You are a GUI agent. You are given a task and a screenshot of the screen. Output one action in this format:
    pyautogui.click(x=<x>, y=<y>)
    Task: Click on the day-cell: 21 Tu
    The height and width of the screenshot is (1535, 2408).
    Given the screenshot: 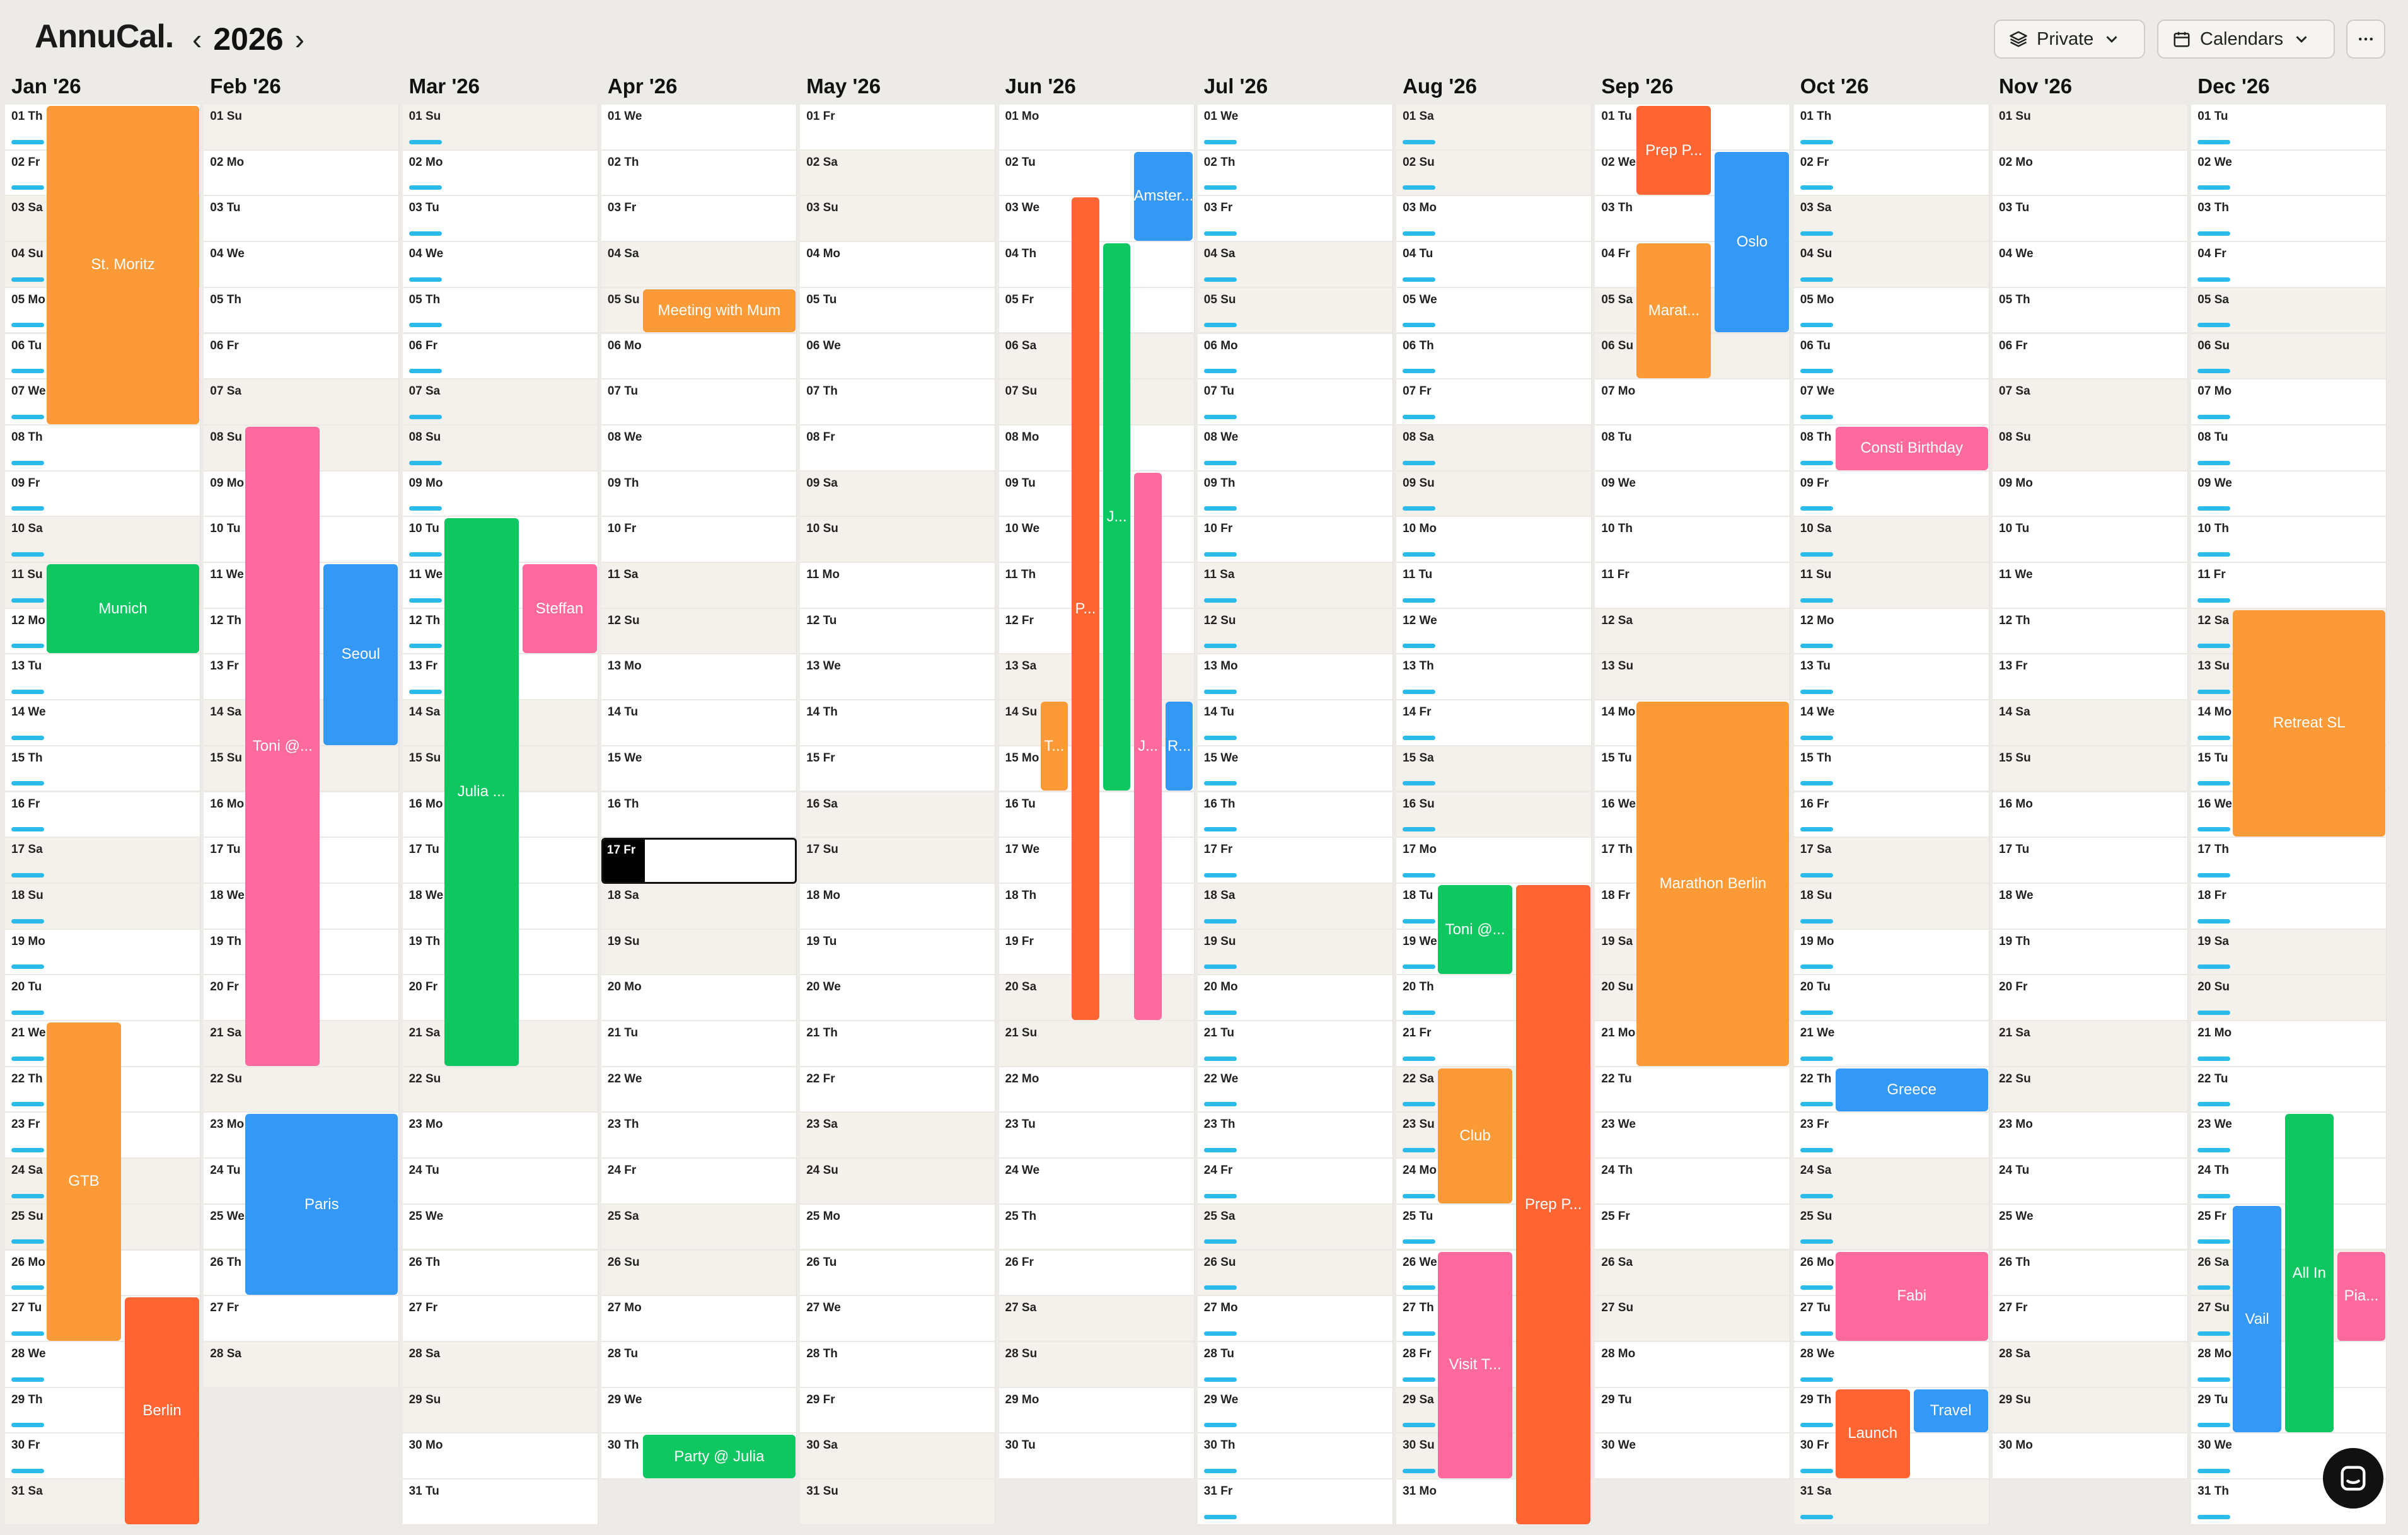 What is the action you would take?
    pyautogui.click(x=699, y=1044)
    